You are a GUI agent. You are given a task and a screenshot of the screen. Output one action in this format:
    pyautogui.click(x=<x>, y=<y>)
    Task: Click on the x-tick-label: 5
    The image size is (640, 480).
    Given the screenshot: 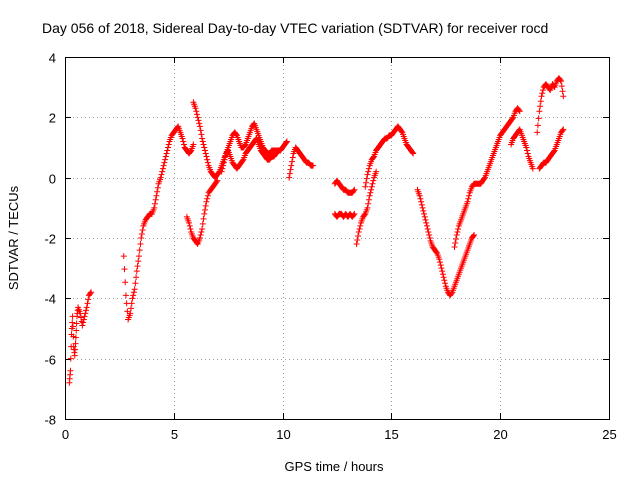 What is the action you would take?
    pyautogui.click(x=174, y=434)
    